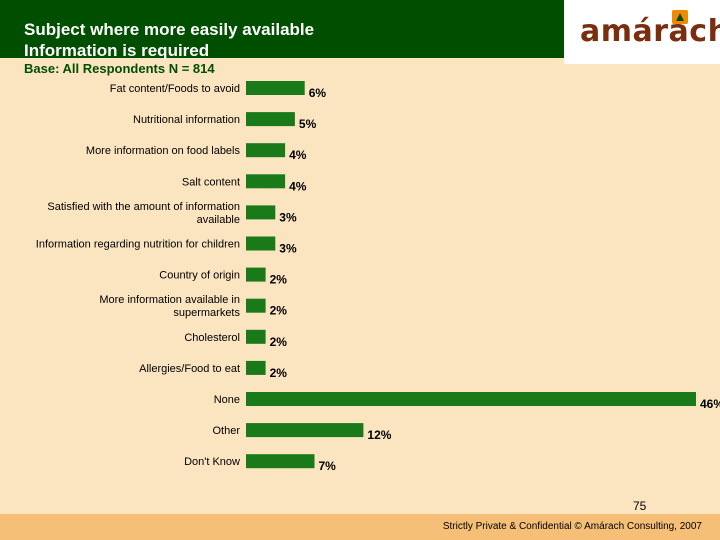  Describe the element at coordinates (279, 311) in the screenshot. I see `value-label-7: 2%` at that location.